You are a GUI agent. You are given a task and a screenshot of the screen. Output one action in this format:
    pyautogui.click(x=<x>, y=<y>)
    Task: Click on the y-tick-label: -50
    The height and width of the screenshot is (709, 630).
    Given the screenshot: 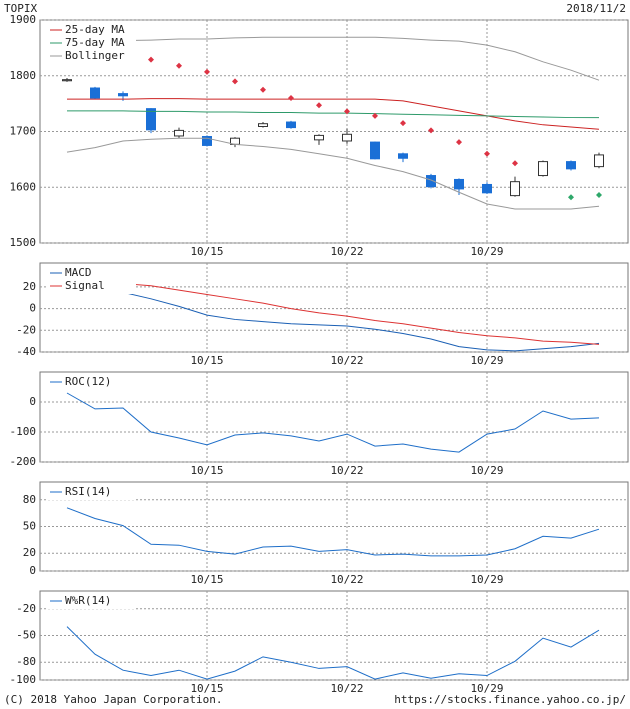 What is the action you would take?
    pyautogui.click(x=26, y=635)
    